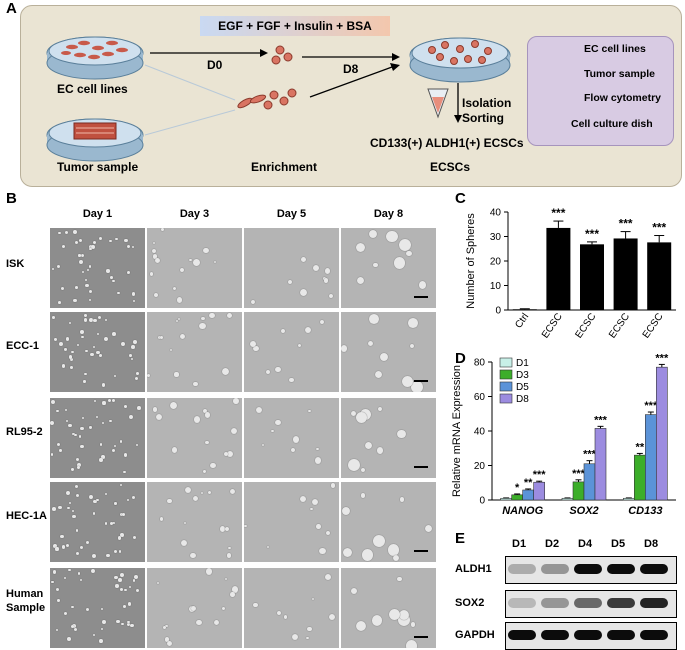 This screenshot has height=650, width=685. Describe the element at coordinates (615, 49) in the screenshot. I see `legend-ec-cell-lines: EC cell lines` at that location.